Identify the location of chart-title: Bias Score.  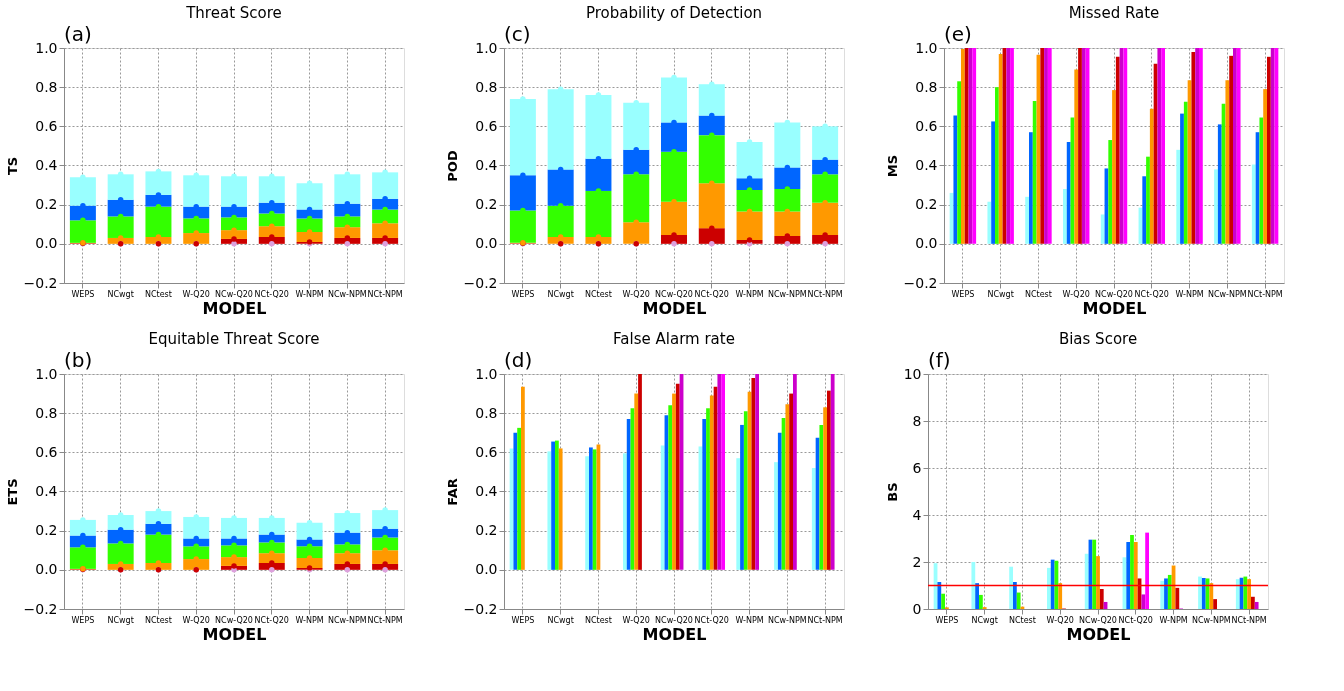
(1098, 339).